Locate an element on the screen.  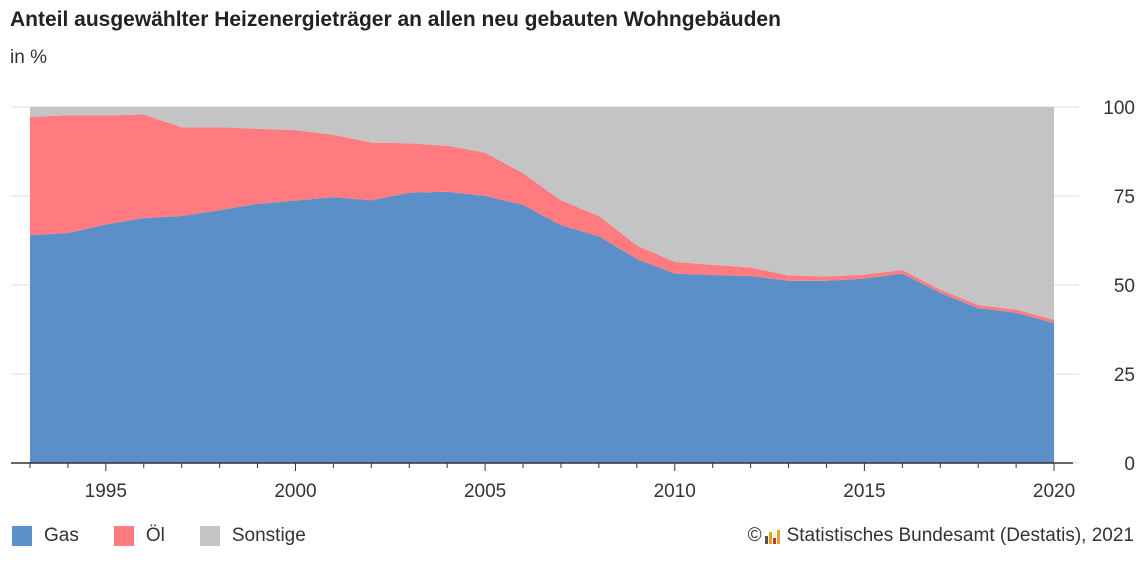
y-tick-label-100: 100 is located at coordinates (1119, 108).